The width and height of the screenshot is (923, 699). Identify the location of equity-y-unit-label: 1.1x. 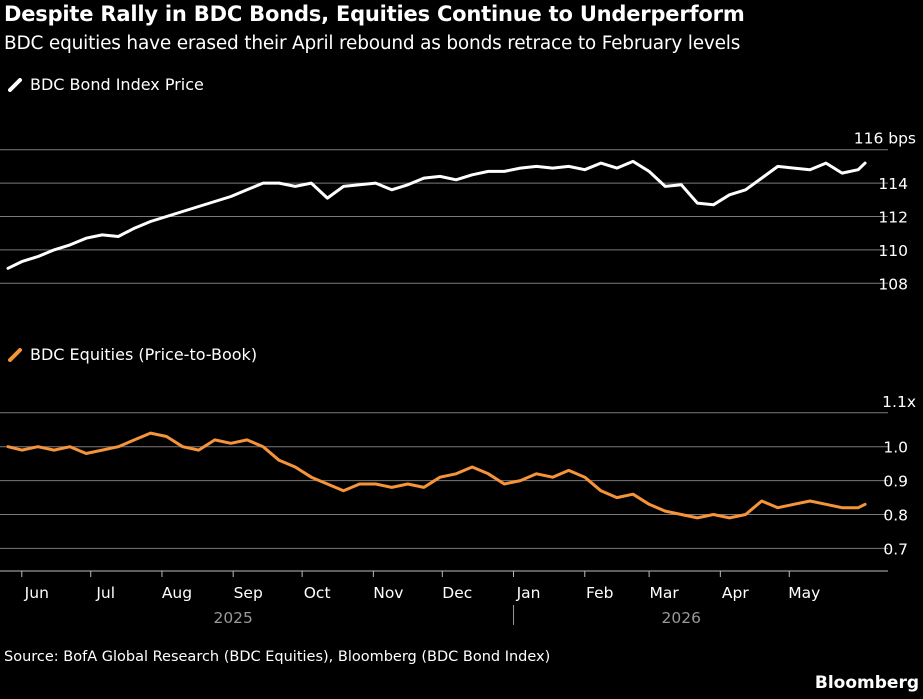
(899, 402).